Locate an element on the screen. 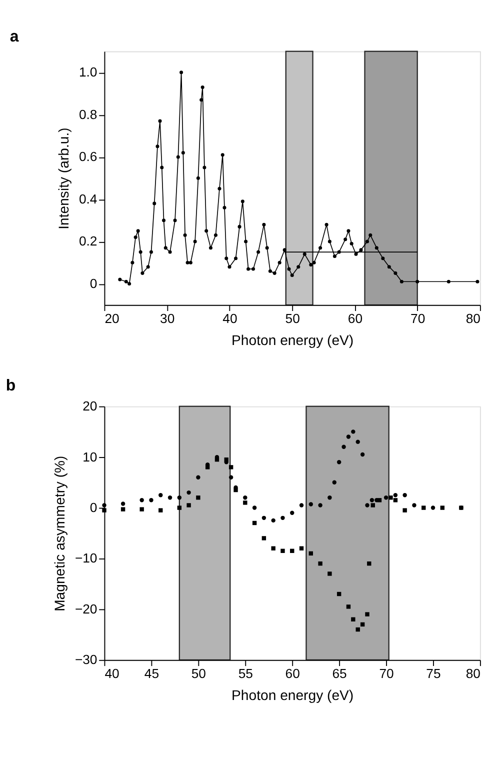  y-axis-title: Magnetic asymmetry (%) is located at coordinates (60, 534).